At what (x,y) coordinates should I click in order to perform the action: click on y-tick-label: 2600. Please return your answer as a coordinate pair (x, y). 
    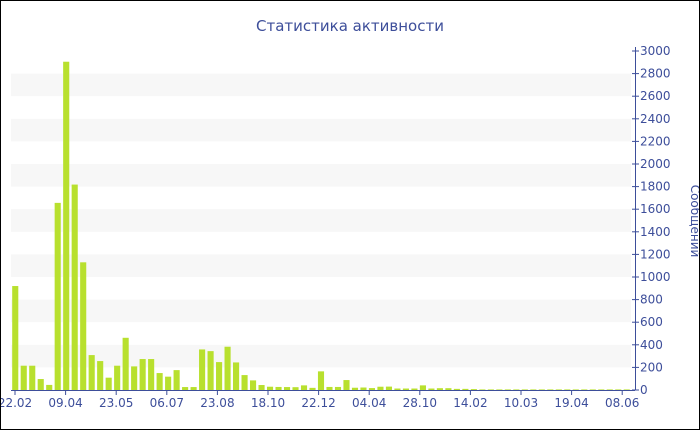
    Looking at the image, I should click on (655, 96).